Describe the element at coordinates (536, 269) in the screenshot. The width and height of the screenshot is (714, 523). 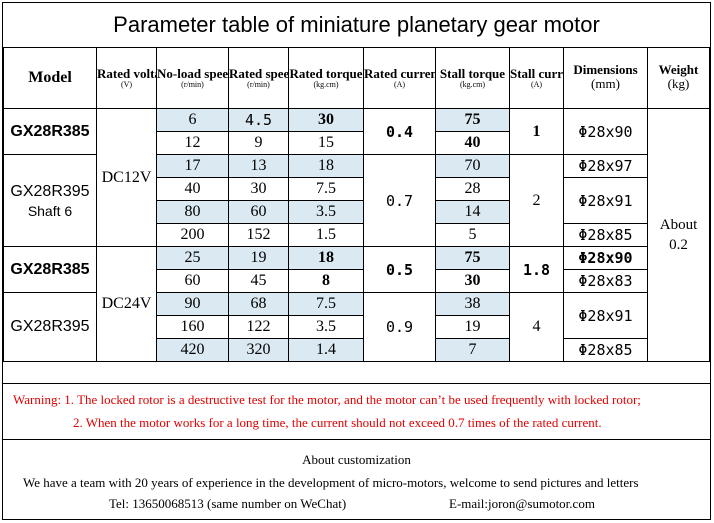
I see `stall-current-cell: 1.8` at that location.